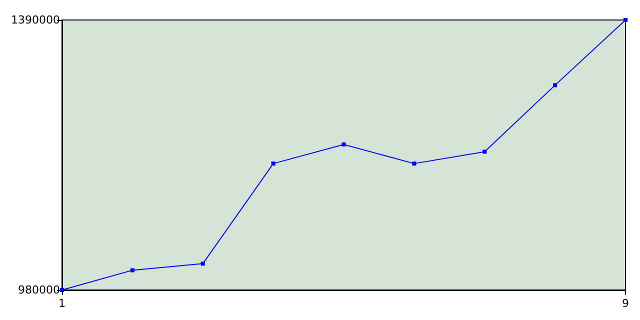 The image size is (640, 320). Describe the element at coordinates (62, 303) in the screenshot. I see `x-tick-label: 1` at that location.